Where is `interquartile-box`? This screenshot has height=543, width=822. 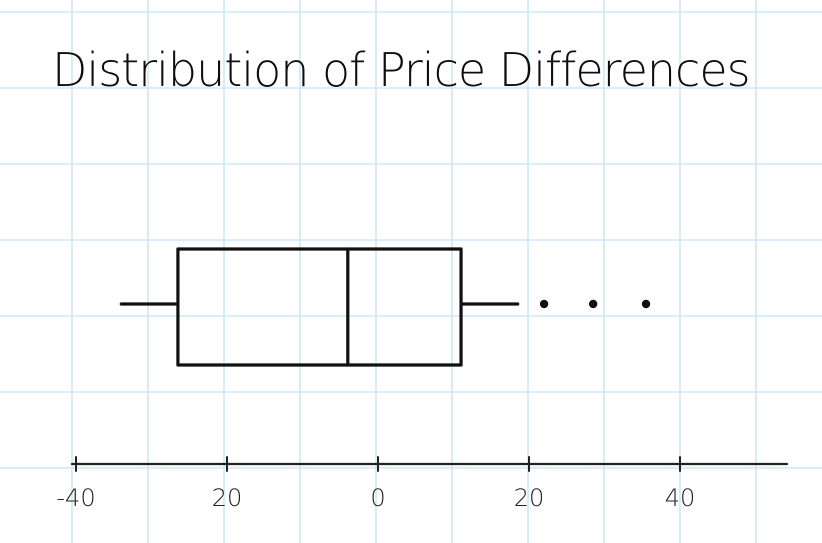 interquartile-box is located at coordinates (319, 307).